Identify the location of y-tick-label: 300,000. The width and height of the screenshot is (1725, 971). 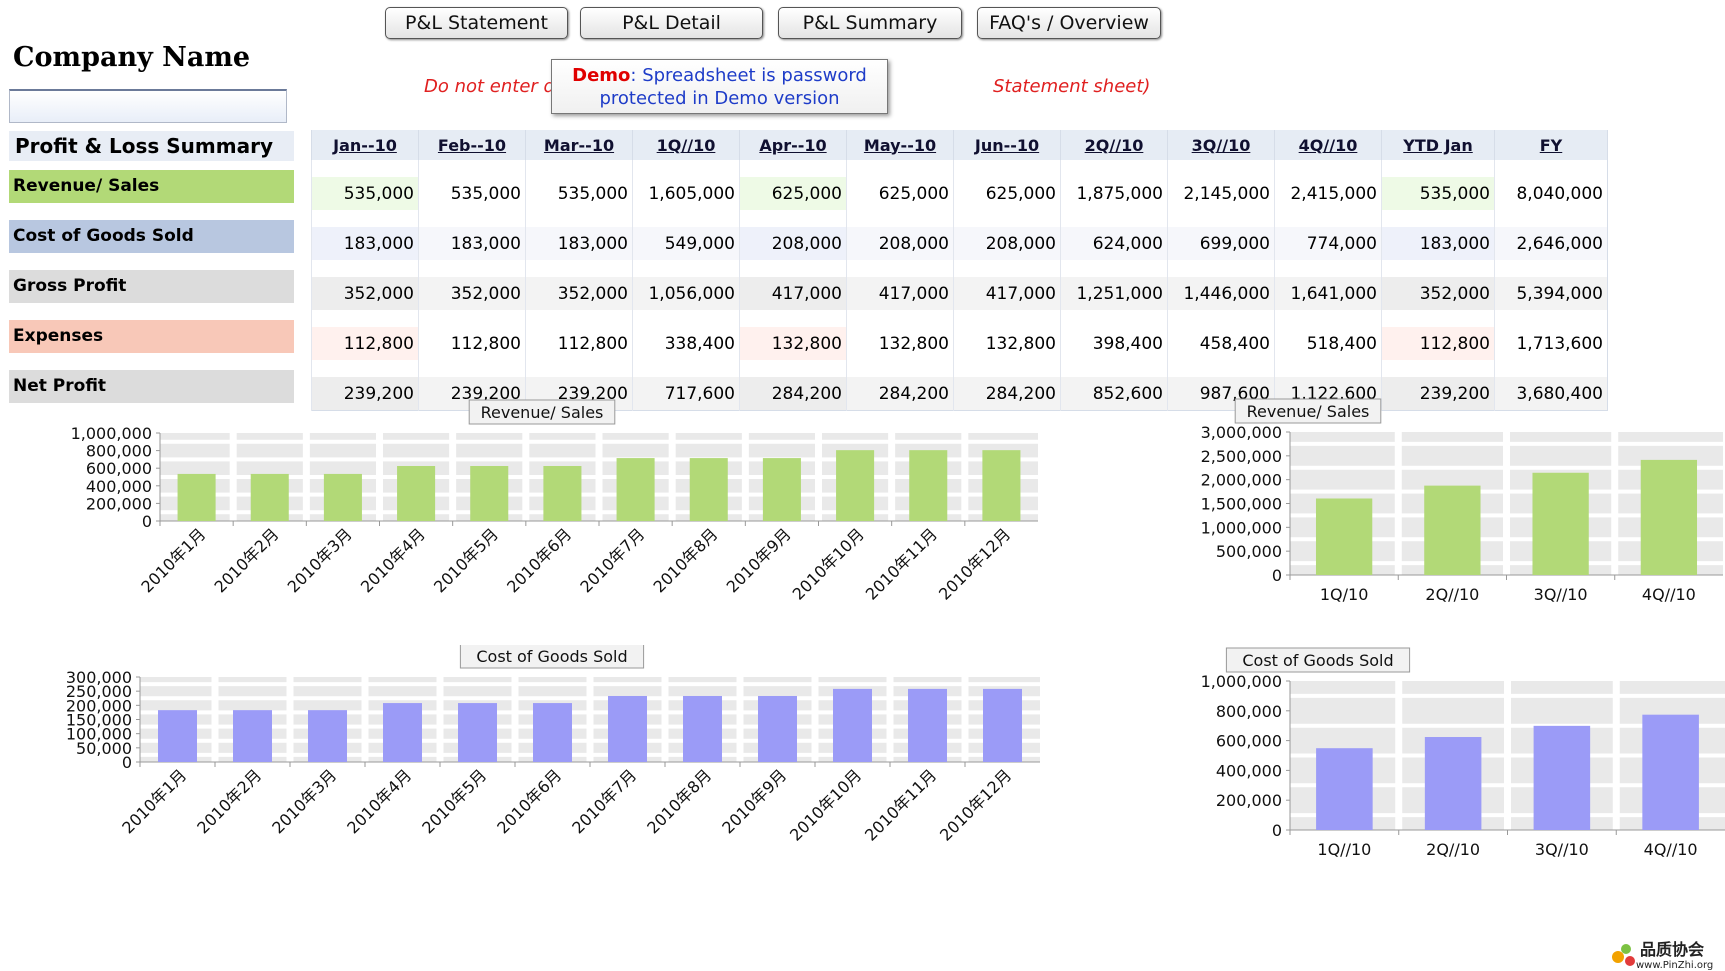
(99, 677).